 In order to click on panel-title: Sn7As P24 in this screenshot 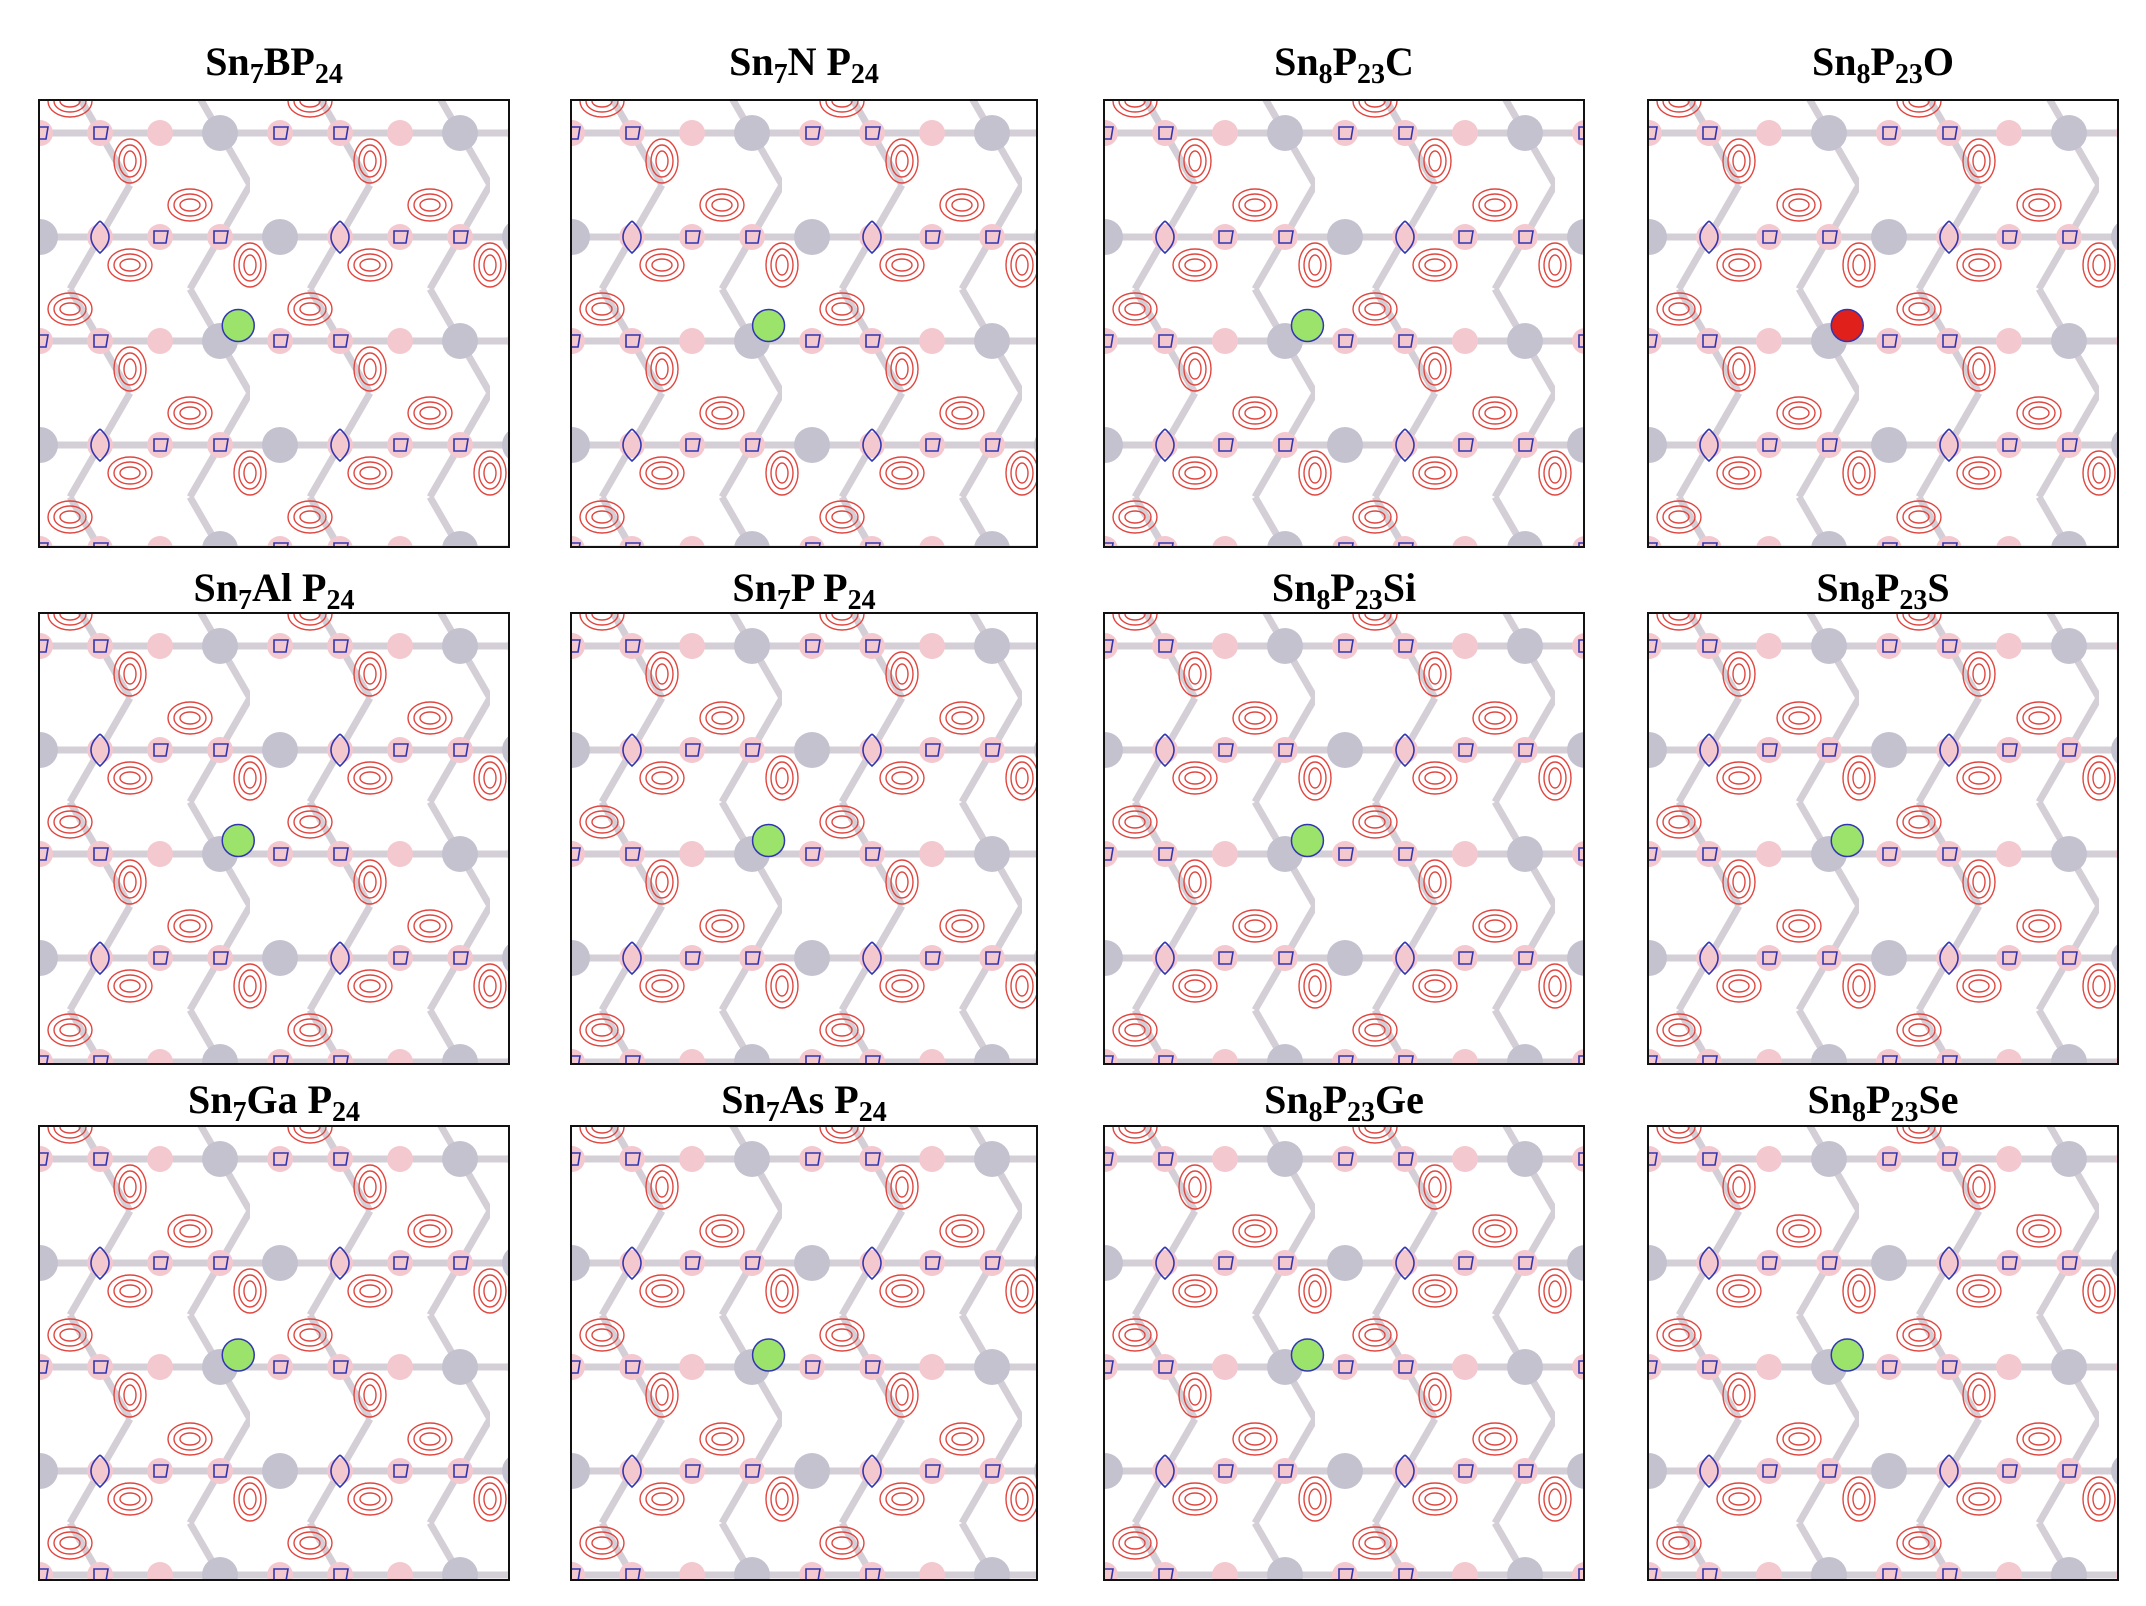, I will do `click(804, 1102)`.